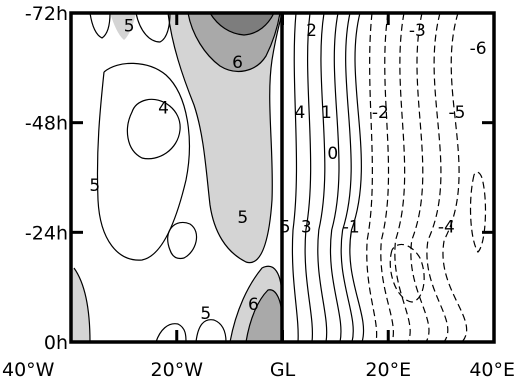 Image resolution: width=517 pixels, height=383 pixels. What do you see at coordinates (177, 370) in the screenshot?
I see `x-tick-label: 20°W` at bounding box center [177, 370].